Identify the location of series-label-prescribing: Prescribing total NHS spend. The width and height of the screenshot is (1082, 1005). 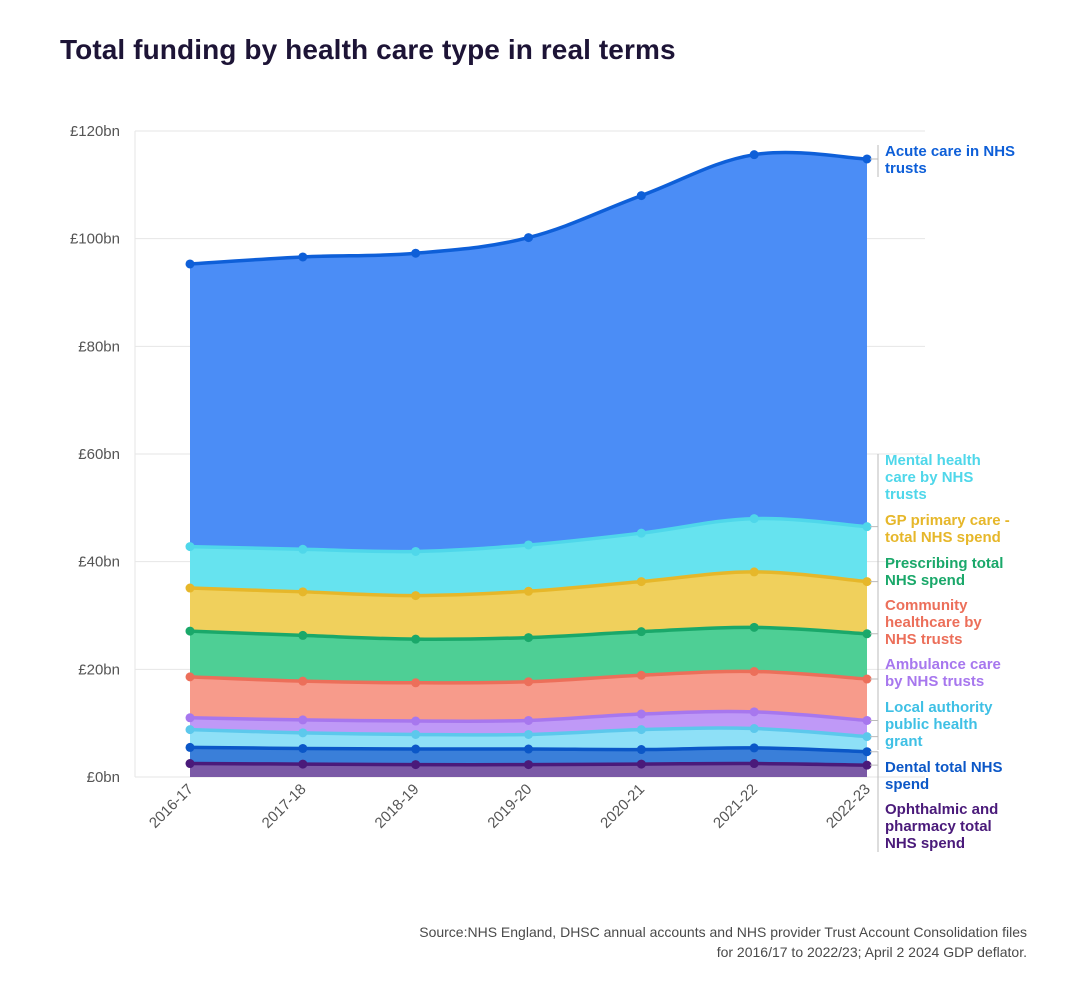
(944, 572).